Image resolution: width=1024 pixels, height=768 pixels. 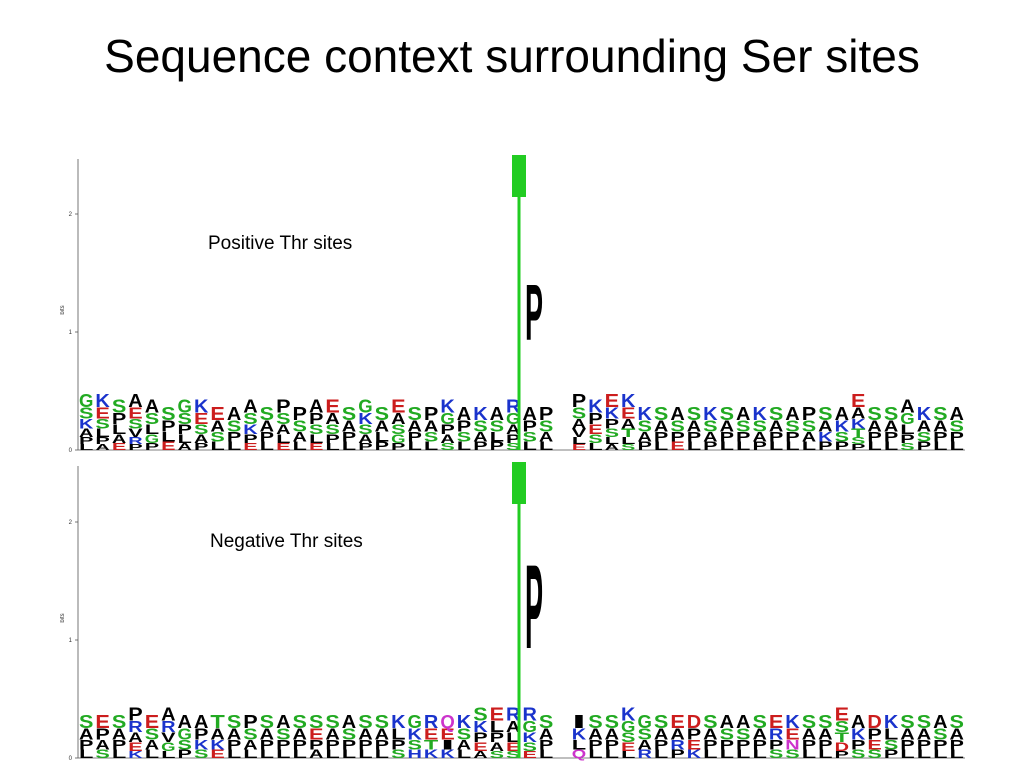 I want to click on logo-letter: T, so click(x=629, y=433).